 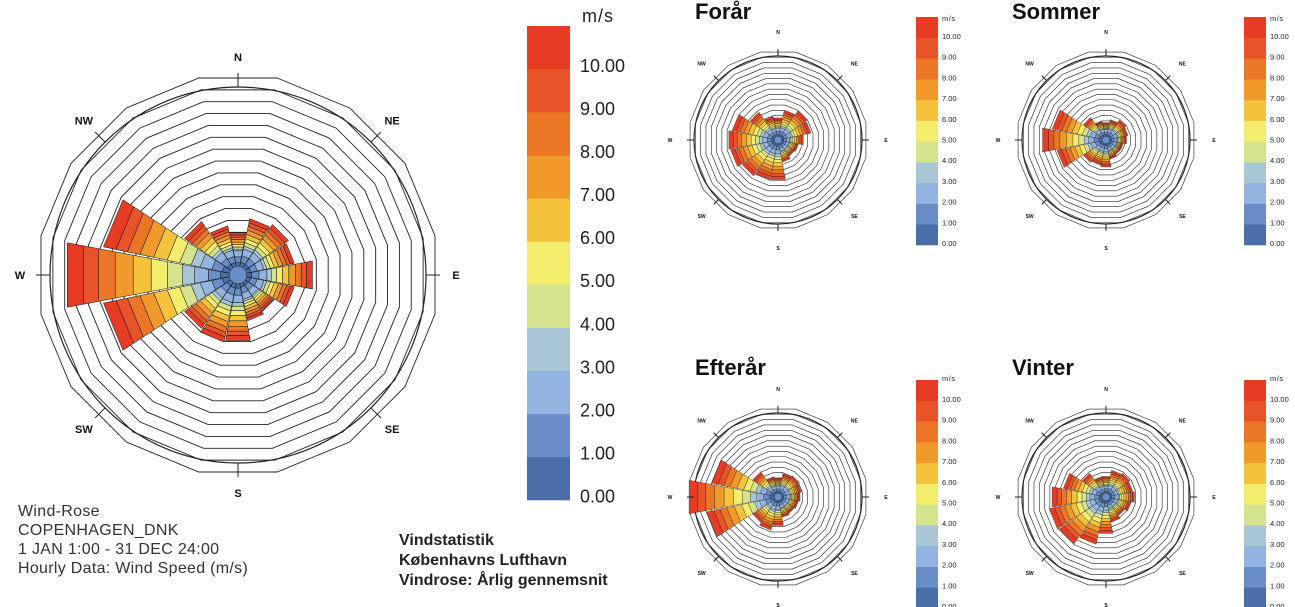 What do you see at coordinates (59, 511) in the screenshot?
I see `info-title: Wind-Rose` at bounding box center [59, 511].